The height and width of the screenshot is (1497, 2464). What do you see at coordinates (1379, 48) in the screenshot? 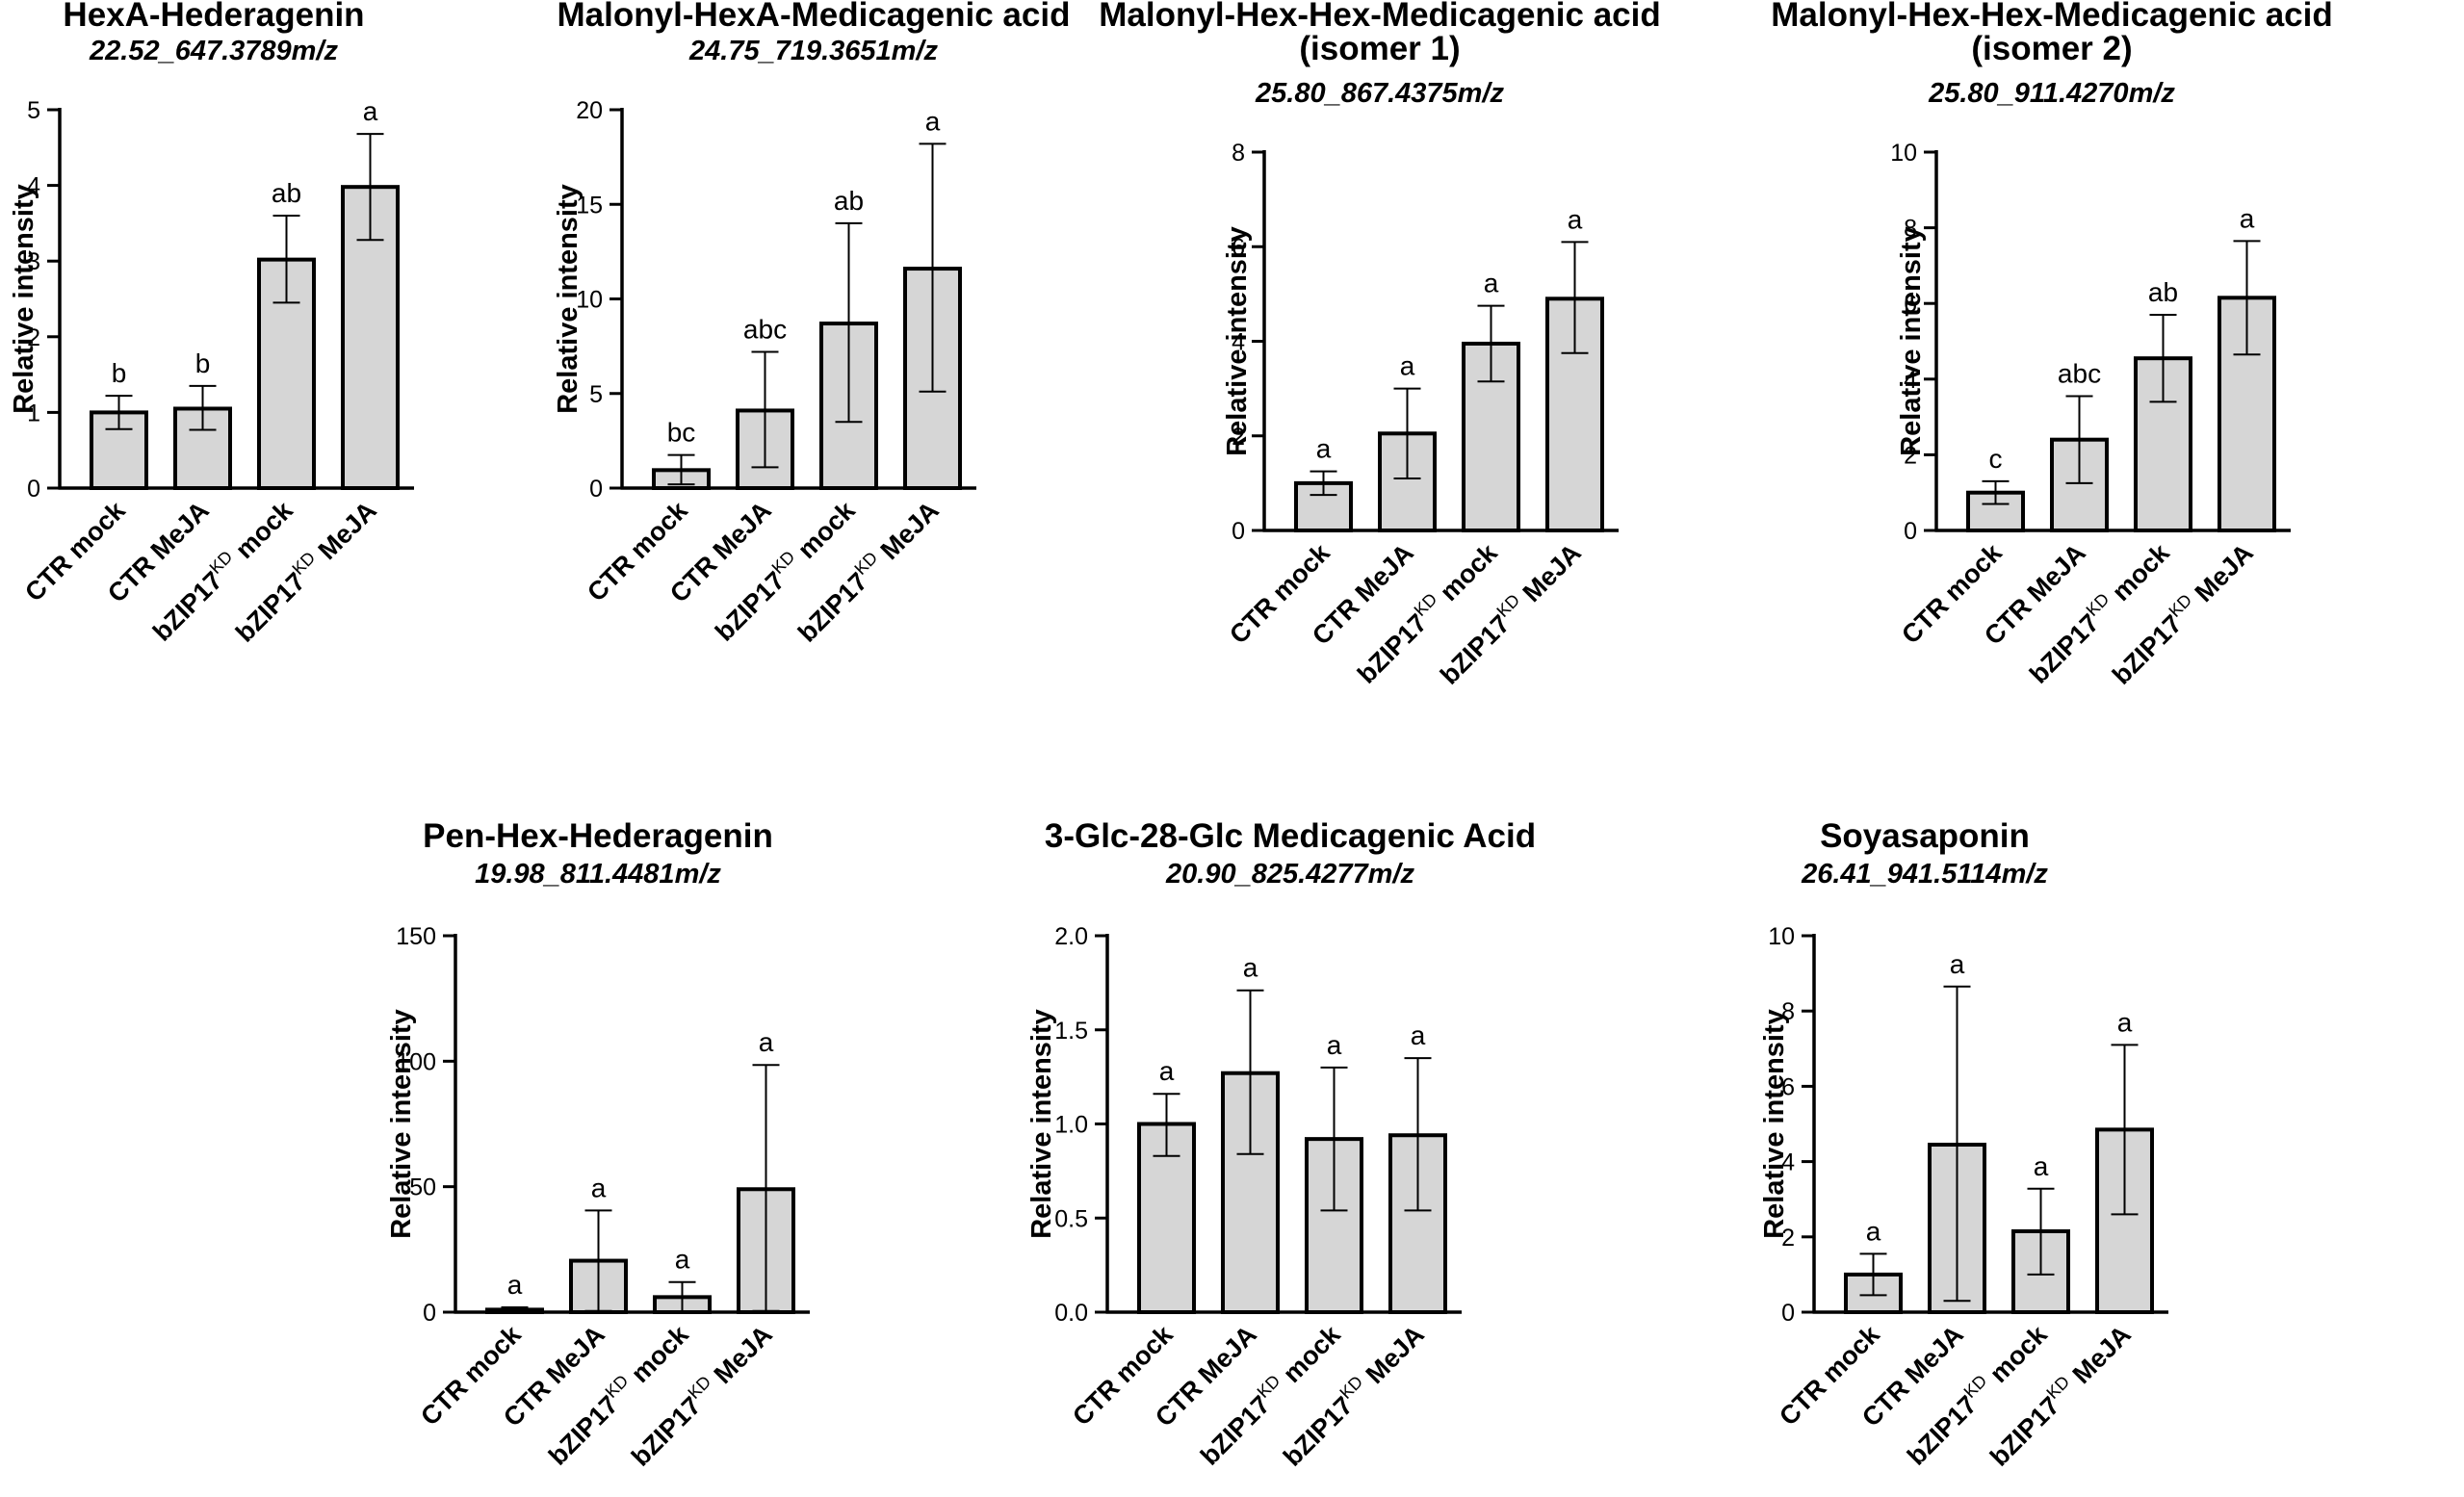
I see `chart-title-line2: (isomer 1)` at bounding box center [1379, 48].